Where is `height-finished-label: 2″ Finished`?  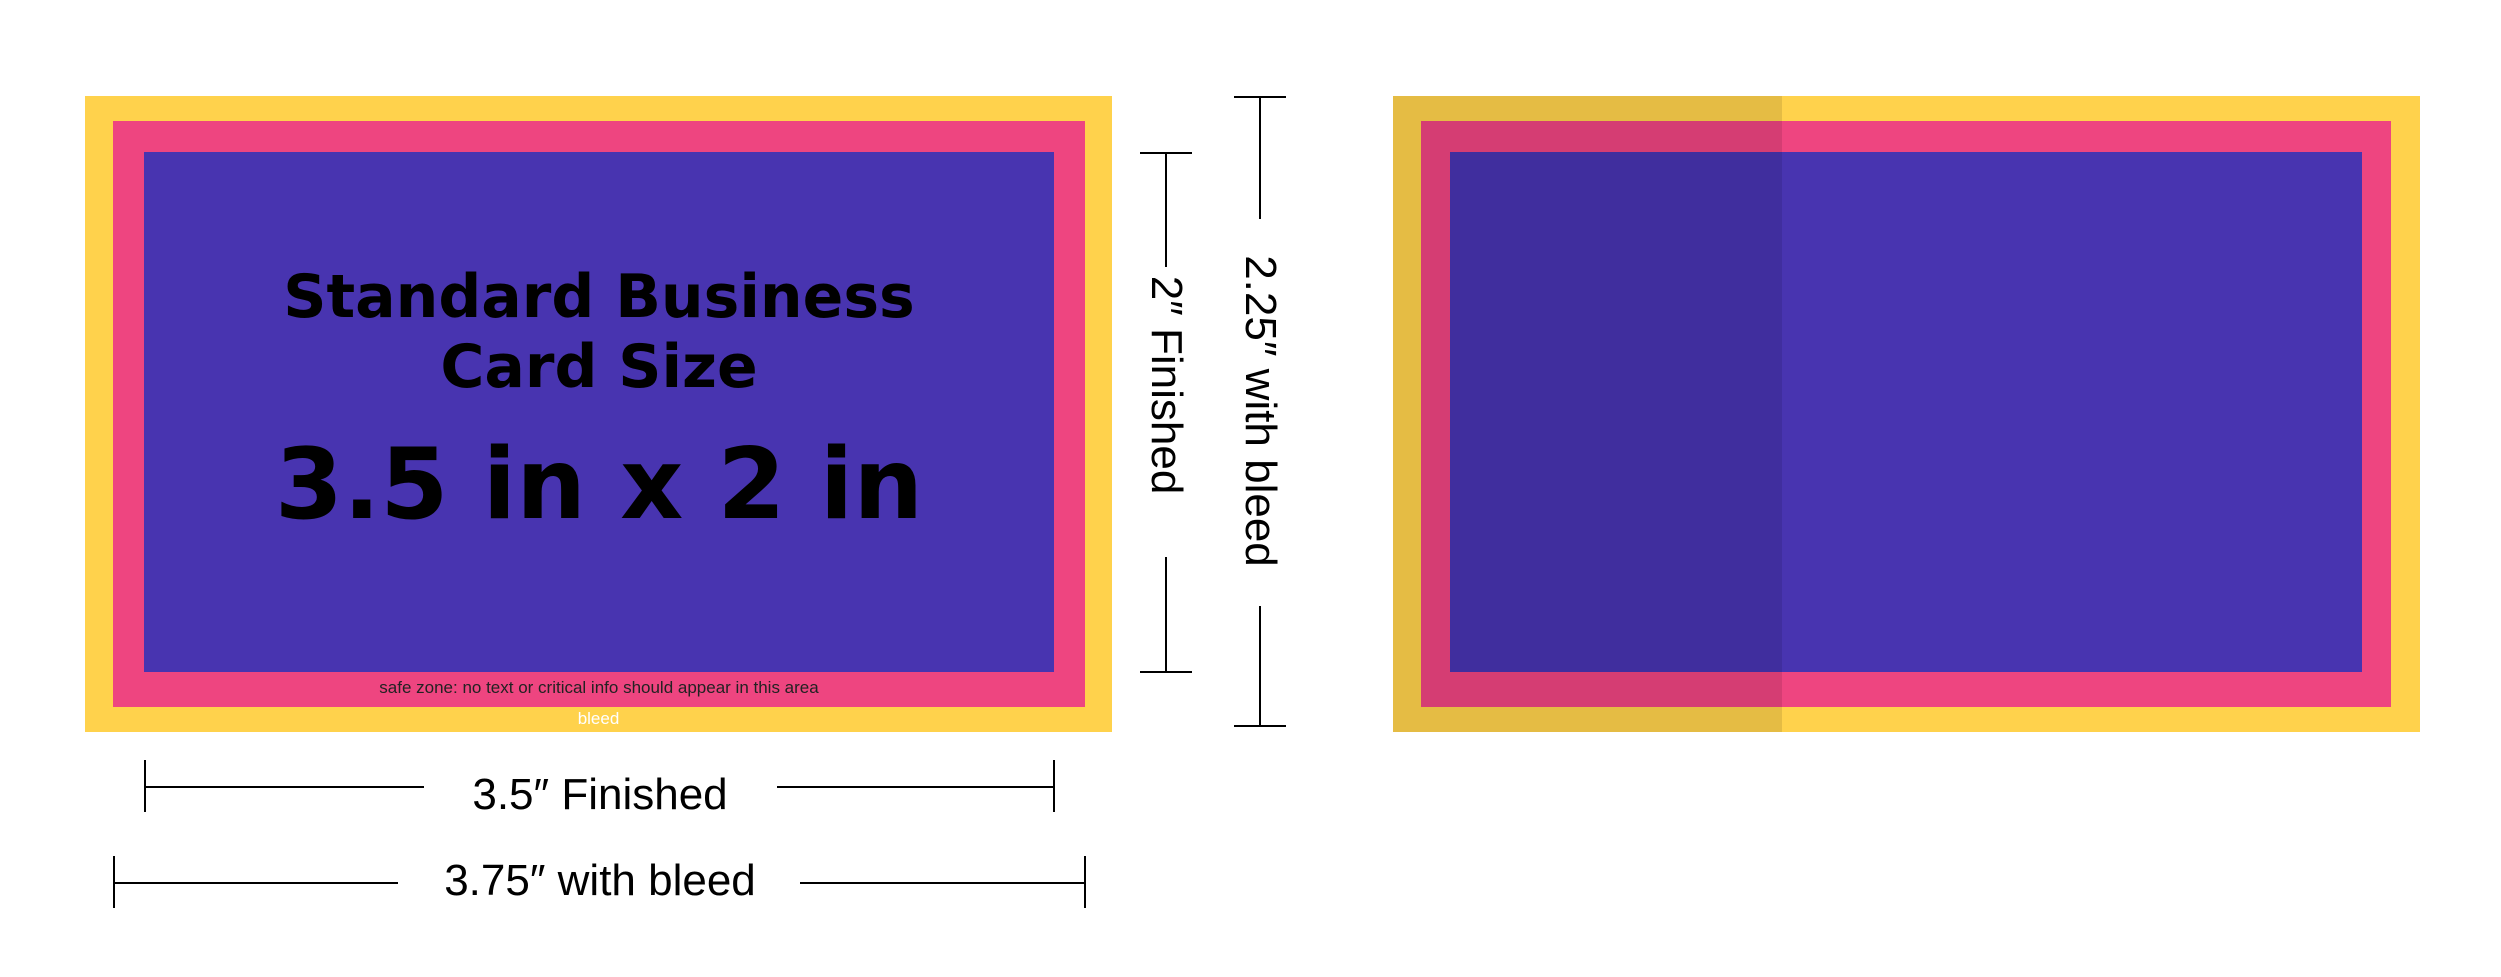 height-finished-label: 2″ Finished is located at coordinates (1166, 385).